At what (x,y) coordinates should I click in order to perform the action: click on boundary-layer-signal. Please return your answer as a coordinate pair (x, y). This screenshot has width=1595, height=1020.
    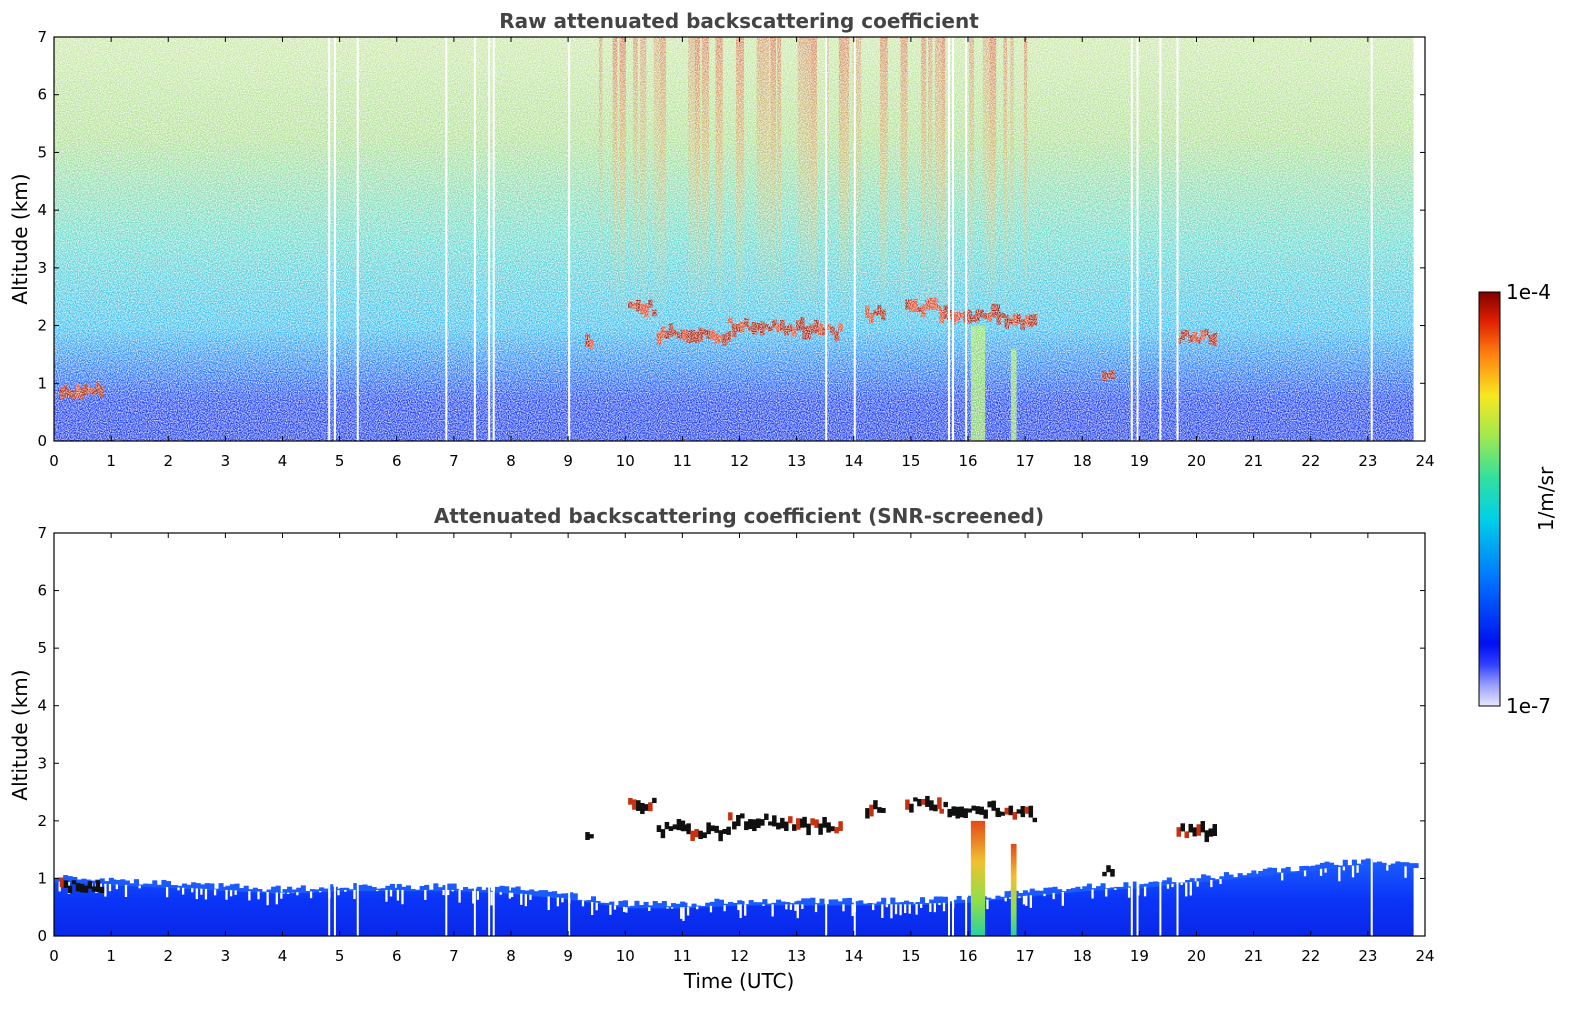
    Looking at the image, I should click on (734, 900).